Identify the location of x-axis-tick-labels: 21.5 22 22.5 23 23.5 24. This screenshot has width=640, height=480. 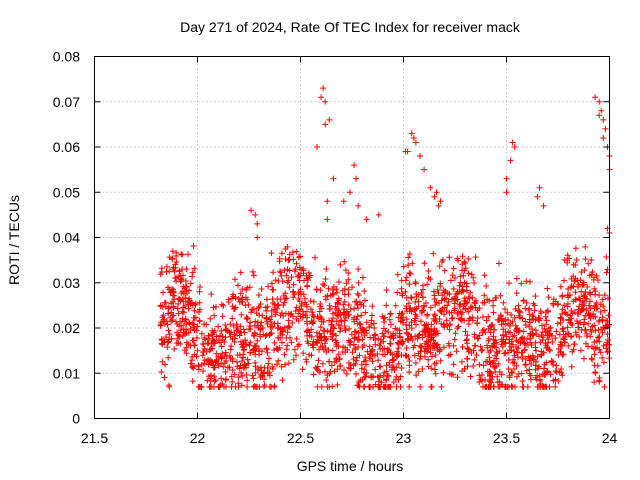
(349, 438).